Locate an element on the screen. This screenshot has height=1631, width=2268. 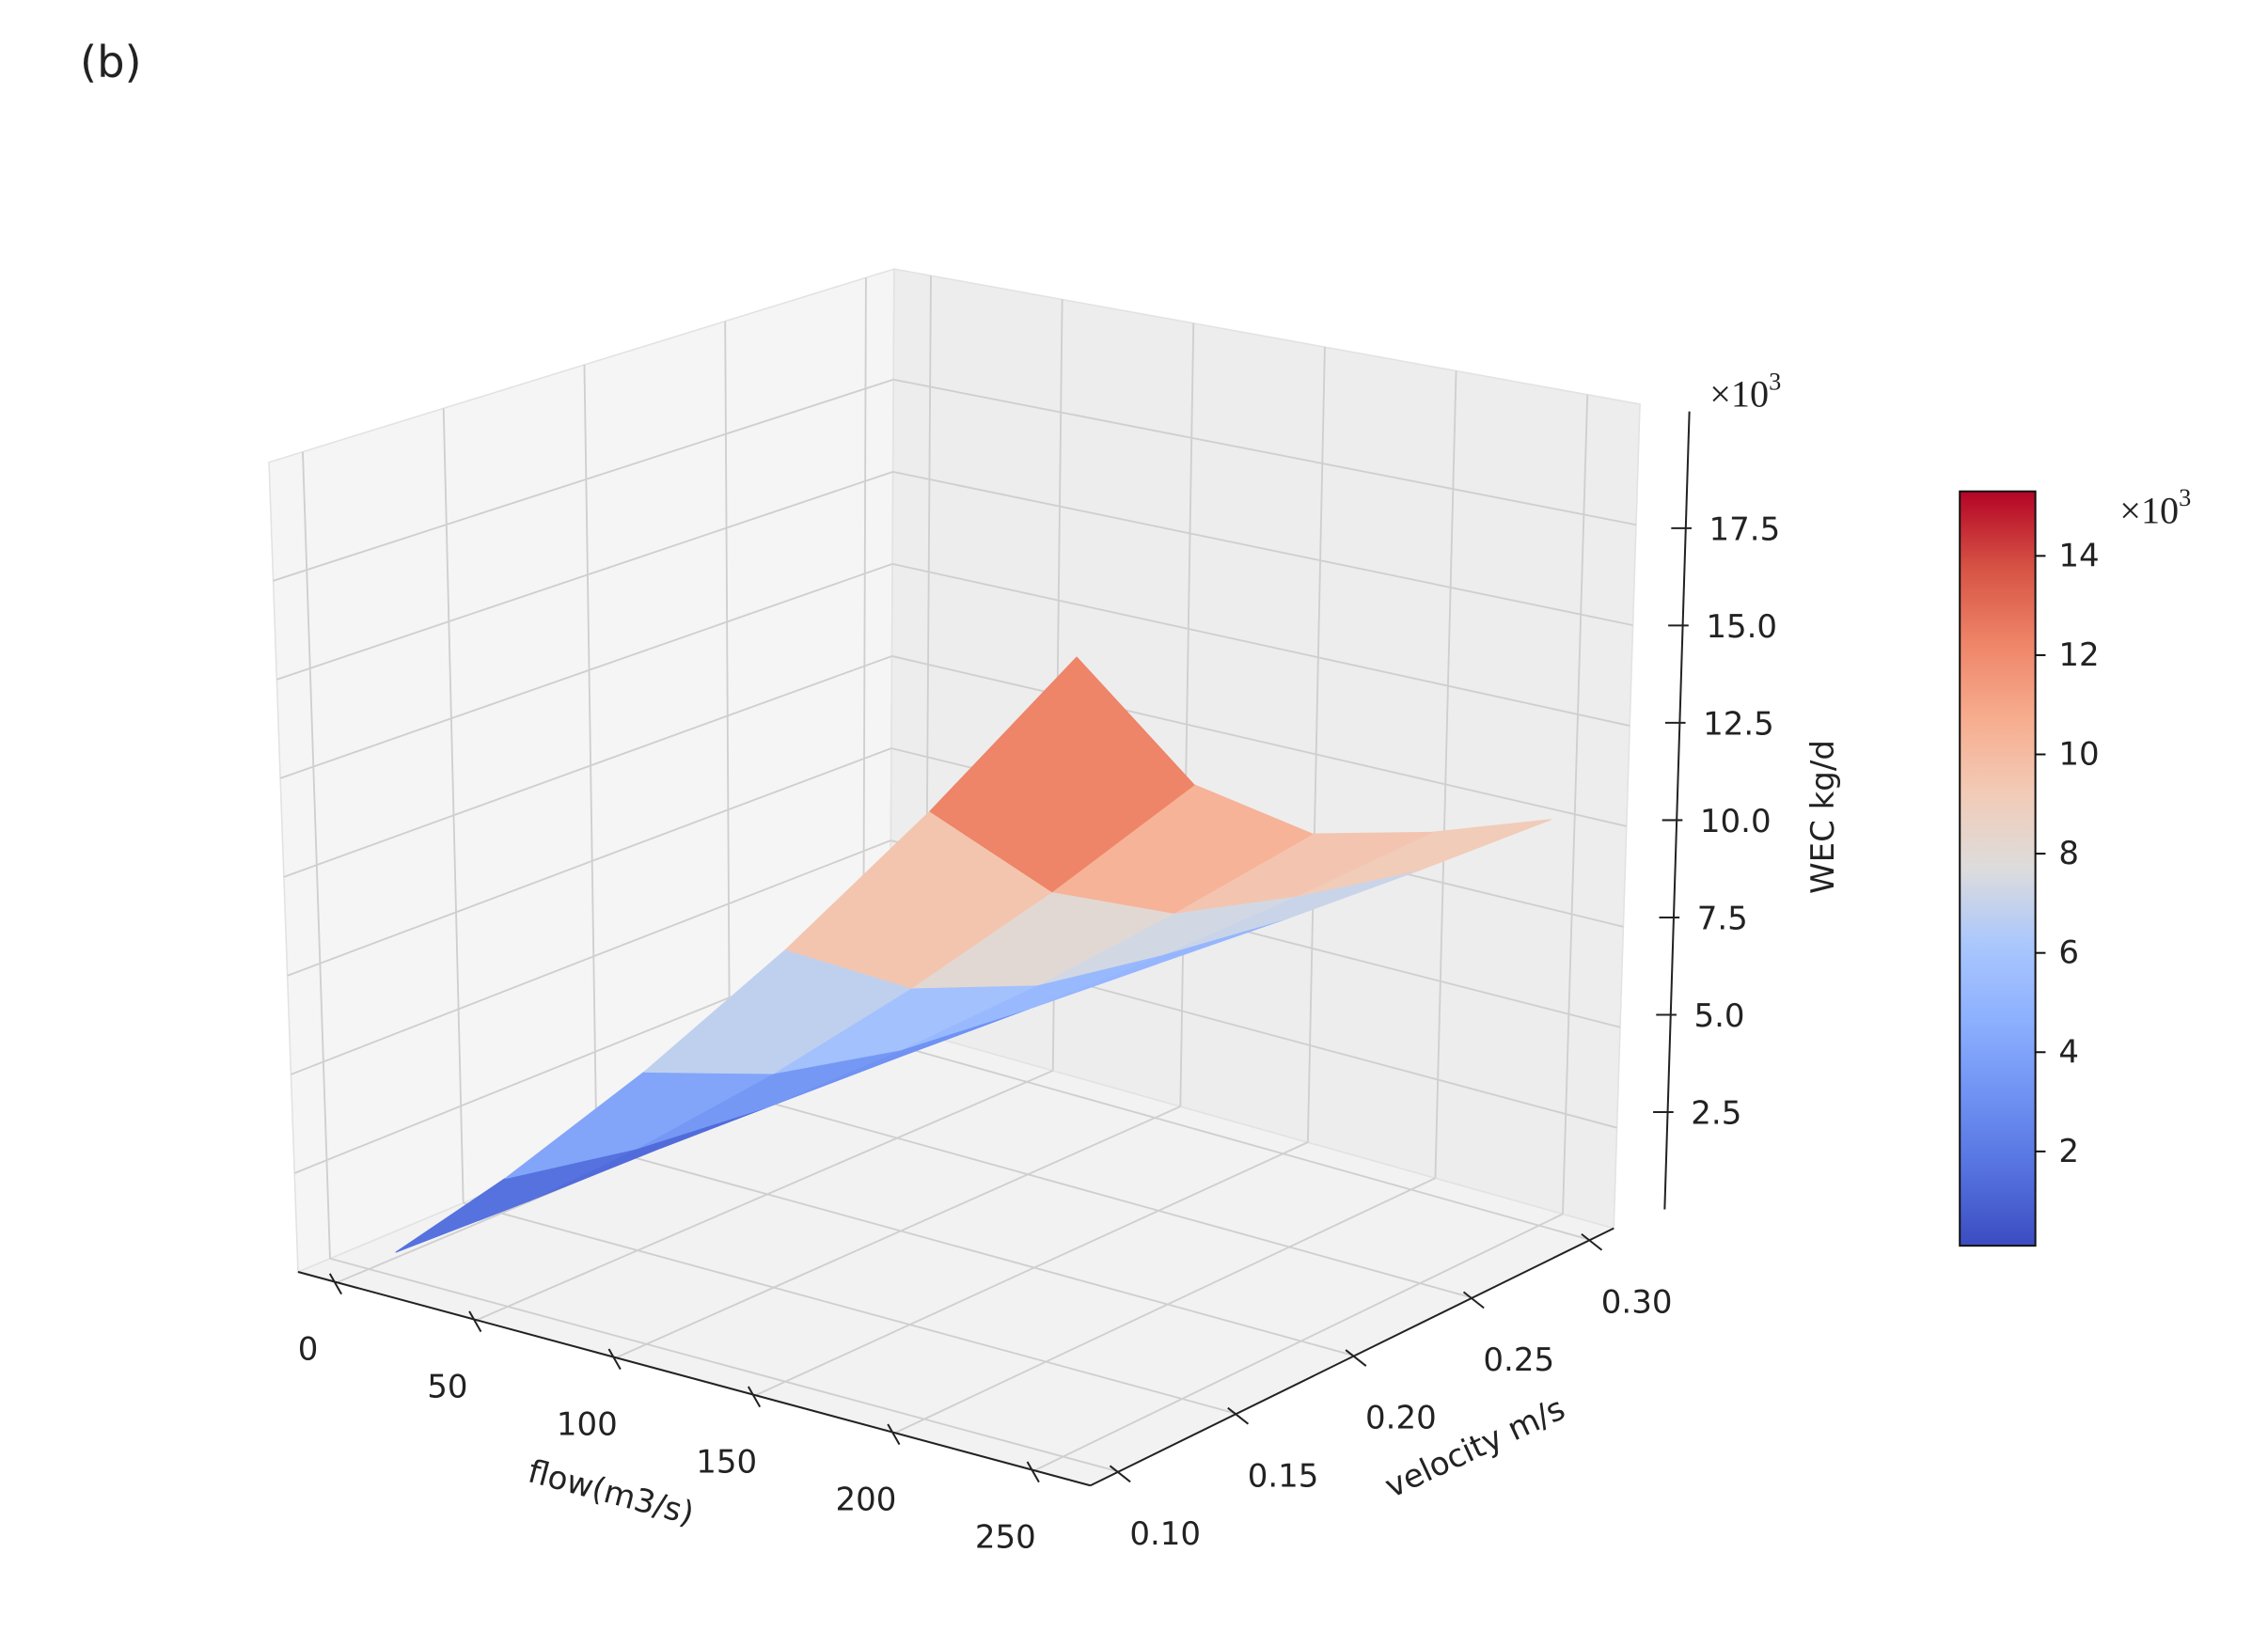
colorbar: 2 4 6 8 10 12 14 is located at coordinates (2029, 868).